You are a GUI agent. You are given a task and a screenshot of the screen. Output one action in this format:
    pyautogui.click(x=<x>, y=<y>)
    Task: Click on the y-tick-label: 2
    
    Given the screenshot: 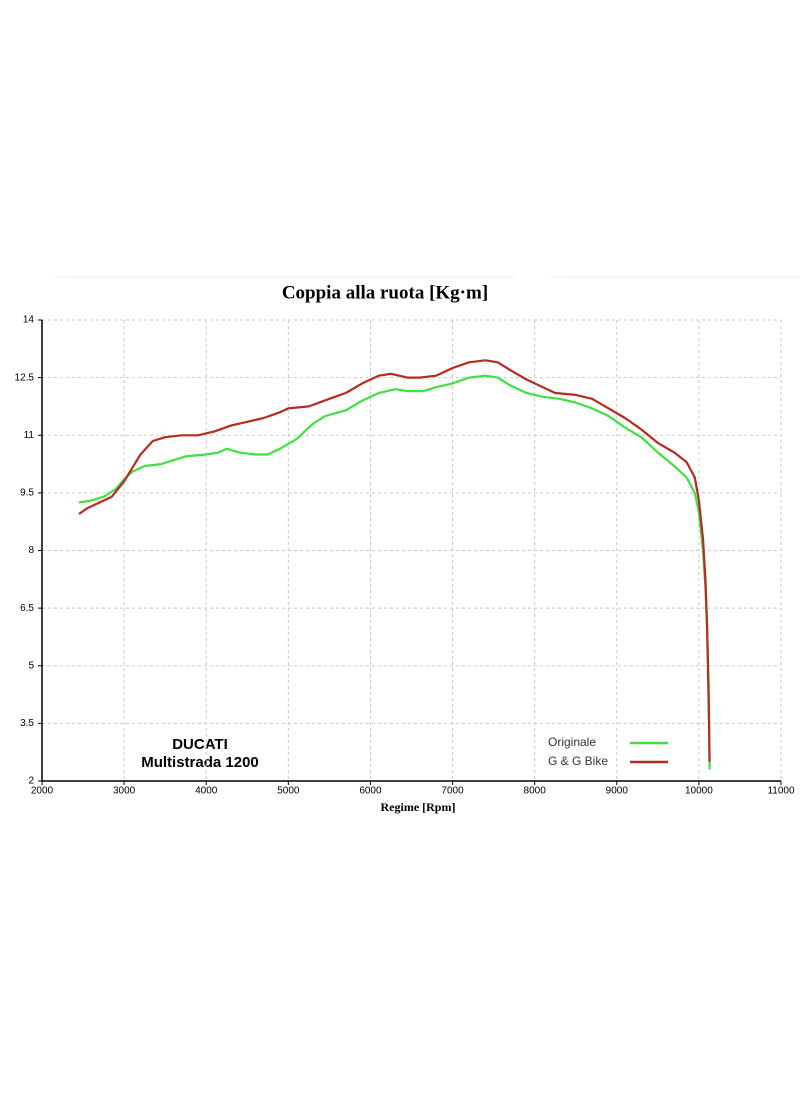 What is the action you would take?
    pyautogui.click(x=31, y=781)
    